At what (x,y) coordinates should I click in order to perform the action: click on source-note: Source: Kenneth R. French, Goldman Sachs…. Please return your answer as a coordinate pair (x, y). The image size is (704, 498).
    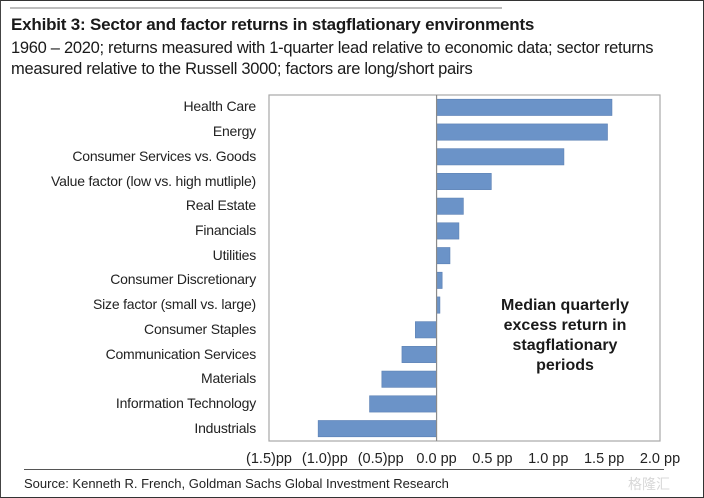
    Looking at the image, I should click on (236, 483).